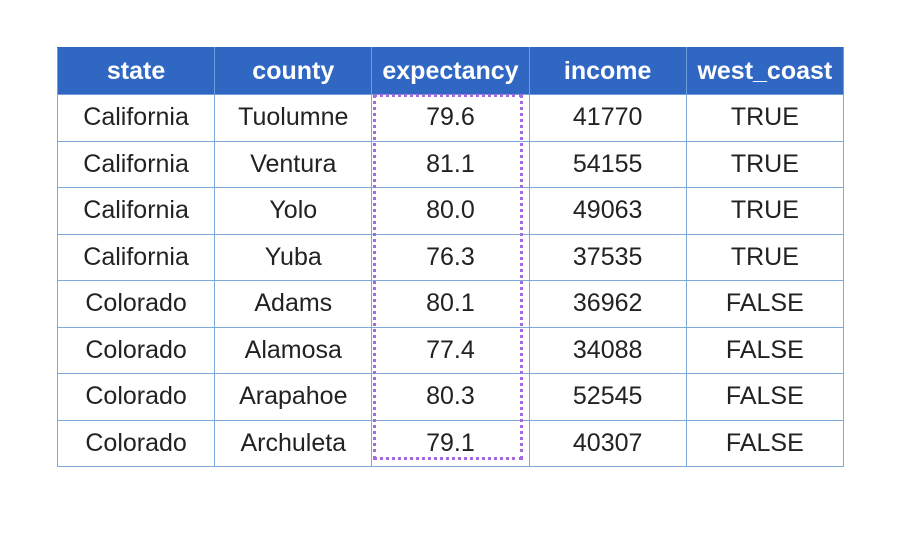 The height and width of the screenshot is (540, 900). What do you see at coordinates (293, 211) in the screenshot?
I see `cell-county: Yolo` at bounding box center [293, 211].